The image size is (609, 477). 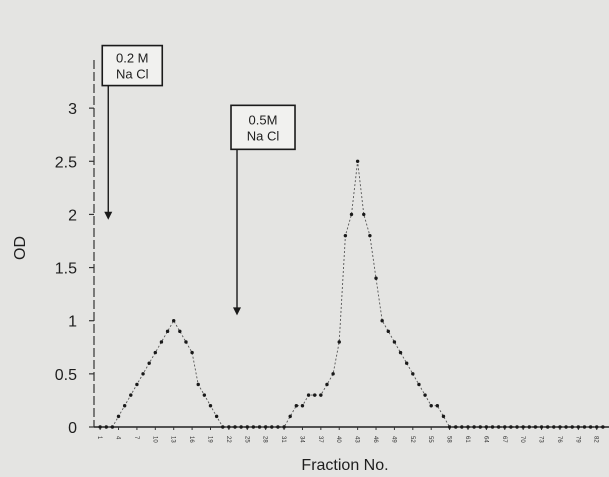 I want to click on x-tick-label: 43, so click(x=357, y=439).